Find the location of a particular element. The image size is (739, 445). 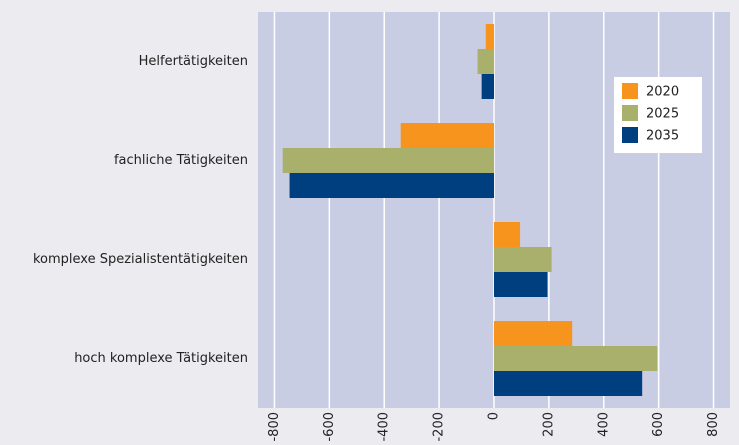

x-tick-label: 600 is located at coordinates (658, 424).